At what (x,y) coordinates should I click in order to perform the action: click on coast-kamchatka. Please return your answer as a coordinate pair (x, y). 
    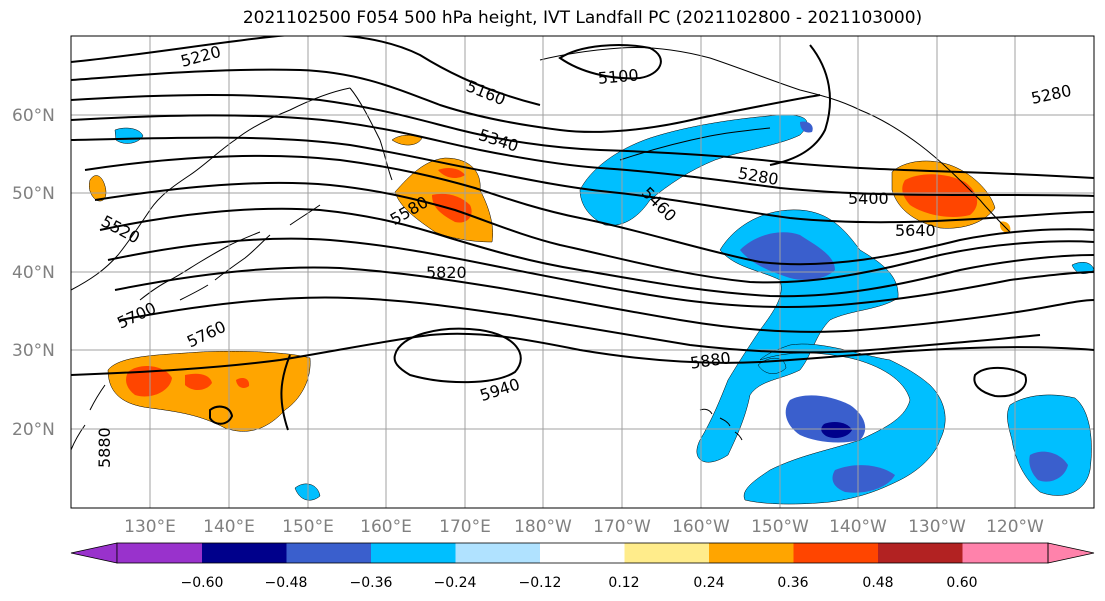
    Looking at the image, I should click on (371, 134).